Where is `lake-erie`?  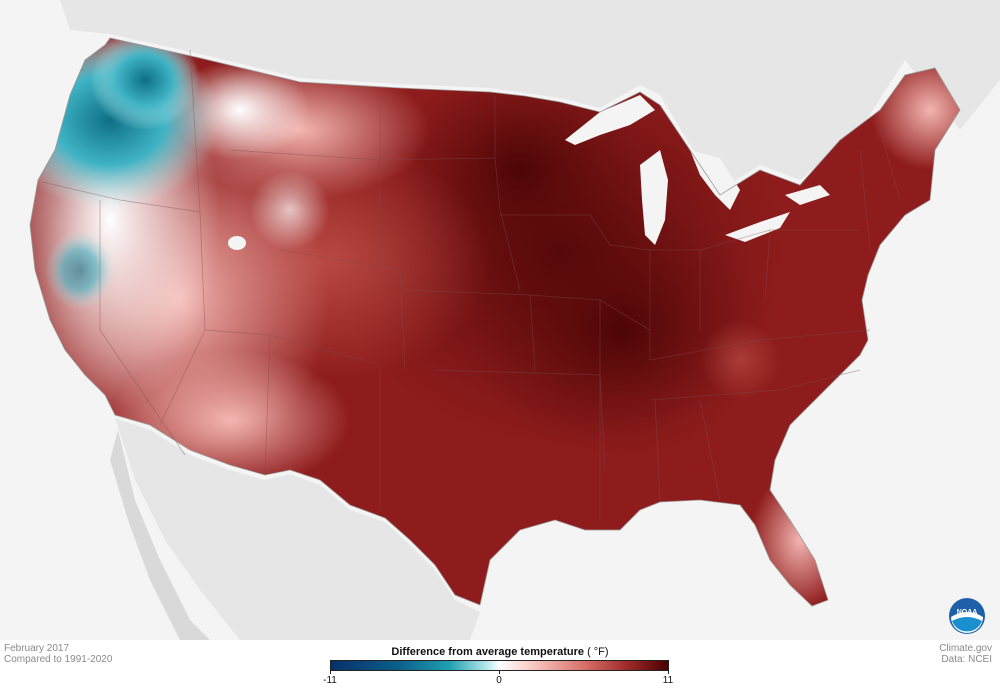 lake-erie is located at coordinates (757, 227).